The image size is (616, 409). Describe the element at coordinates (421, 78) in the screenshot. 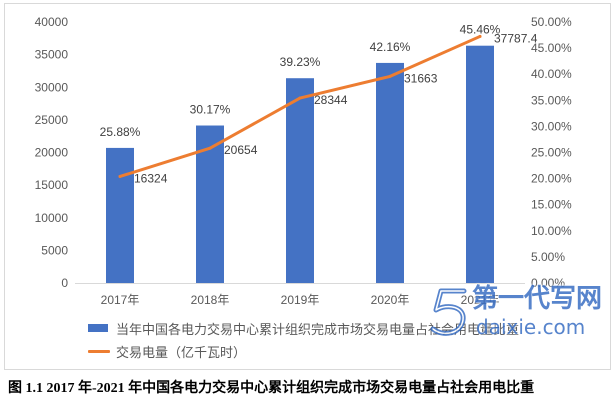

I see `line-data-label: 31663` at that location.